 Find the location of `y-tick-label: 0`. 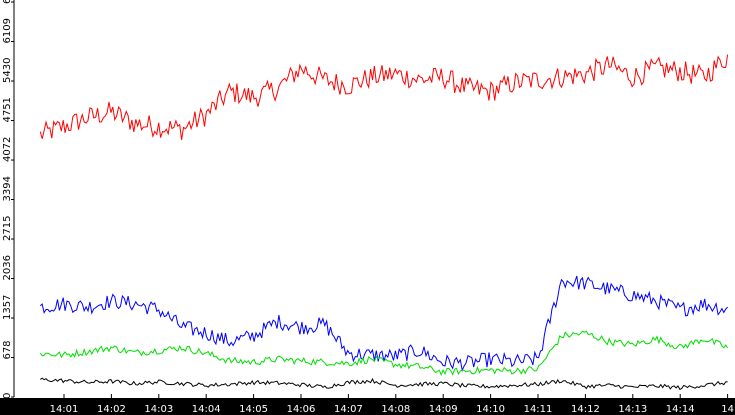

y-tick-label: 0 is located at coordinates (7, 396).